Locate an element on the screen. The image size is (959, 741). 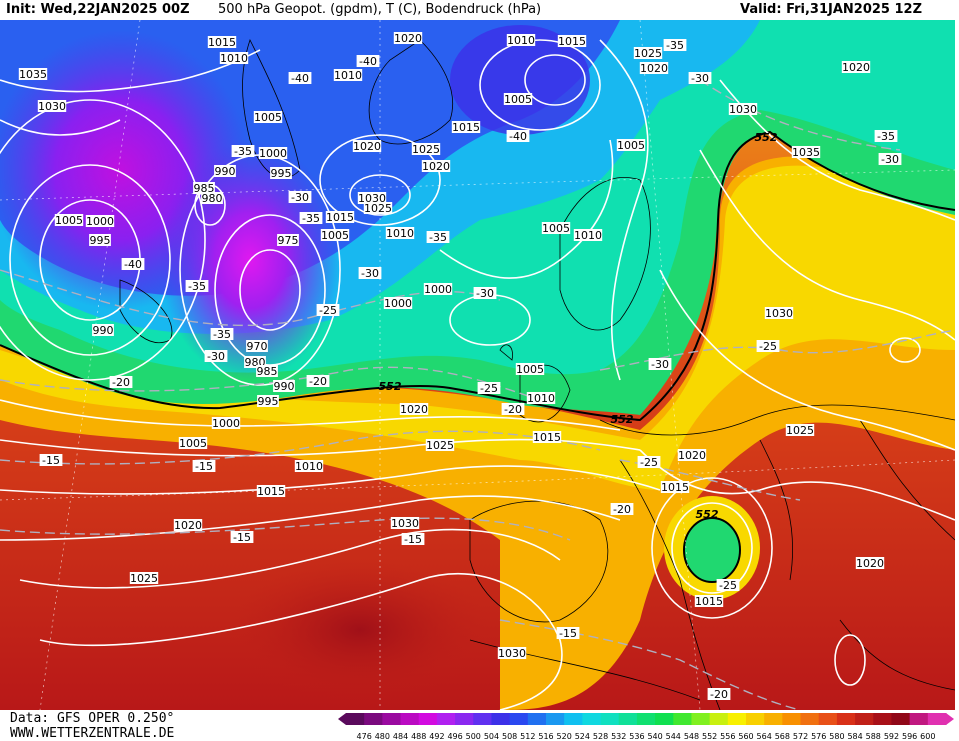
pressure-label-text: 975 is located at coordinates (288, 240).